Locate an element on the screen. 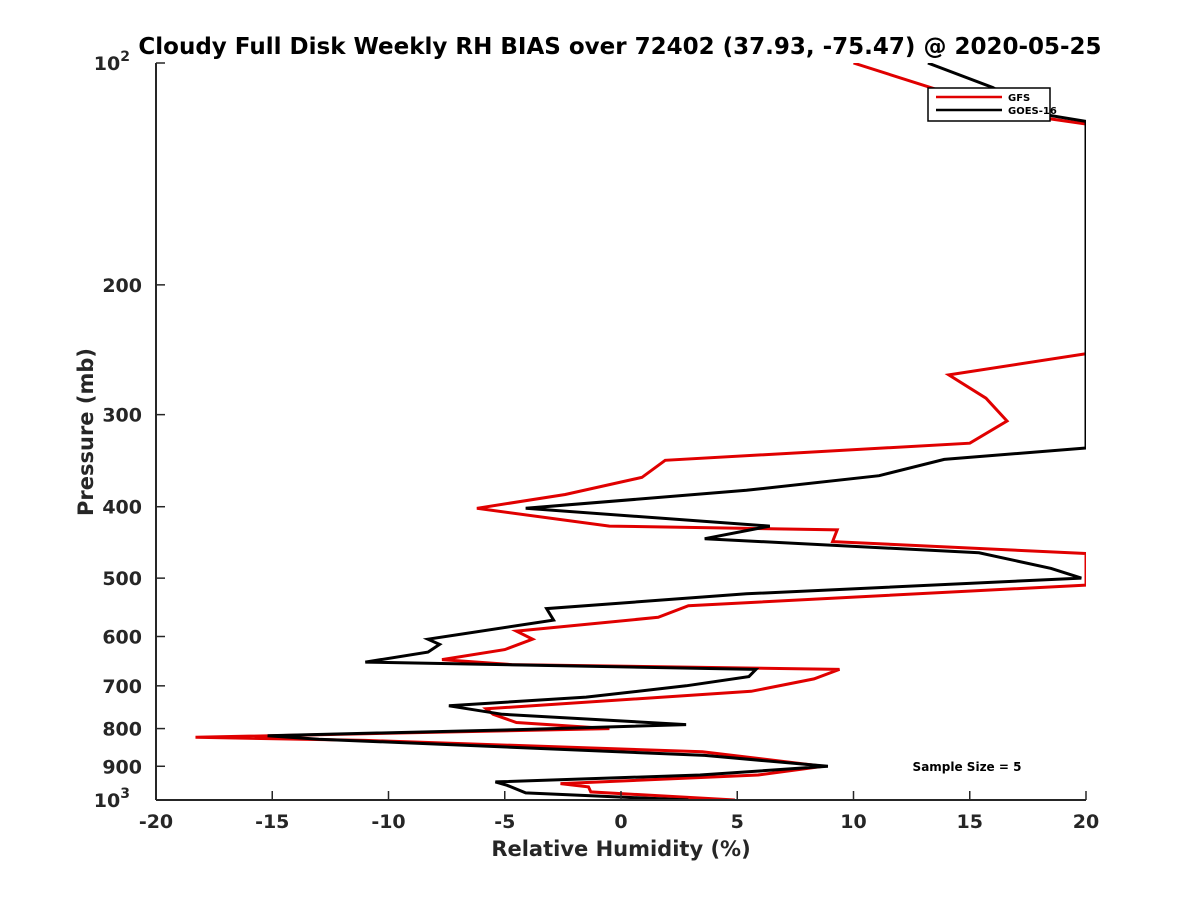 The height and width of the screenshot is (900, 1200). y-tick-label: 300 is located at coordinates (122, 416).